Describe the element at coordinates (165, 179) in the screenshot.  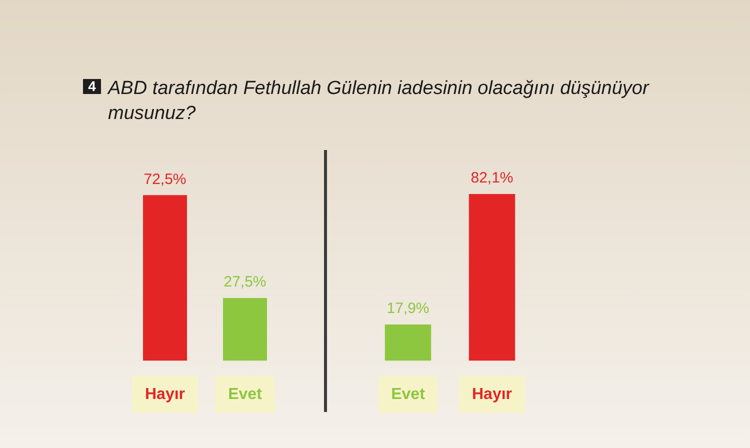
I see `data-label: 72,5%` at that location.